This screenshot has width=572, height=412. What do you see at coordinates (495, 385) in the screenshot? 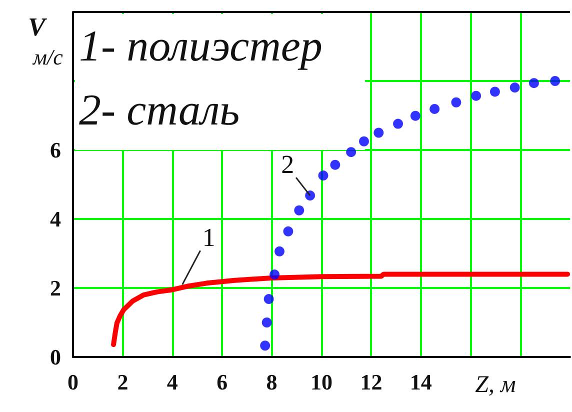
I see `x-axis-title: Z, м` at bounding box center [495, 385].